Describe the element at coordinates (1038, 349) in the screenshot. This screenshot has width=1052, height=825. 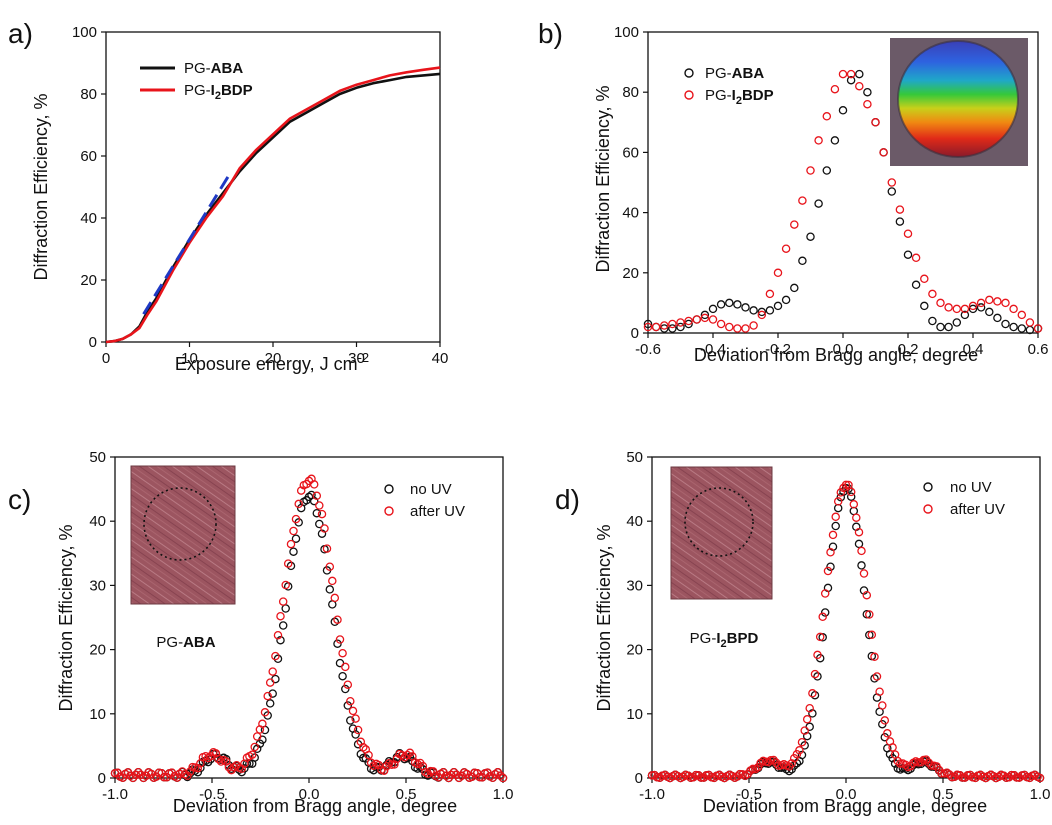
I see `x-tick-label: 0.6` at that location.